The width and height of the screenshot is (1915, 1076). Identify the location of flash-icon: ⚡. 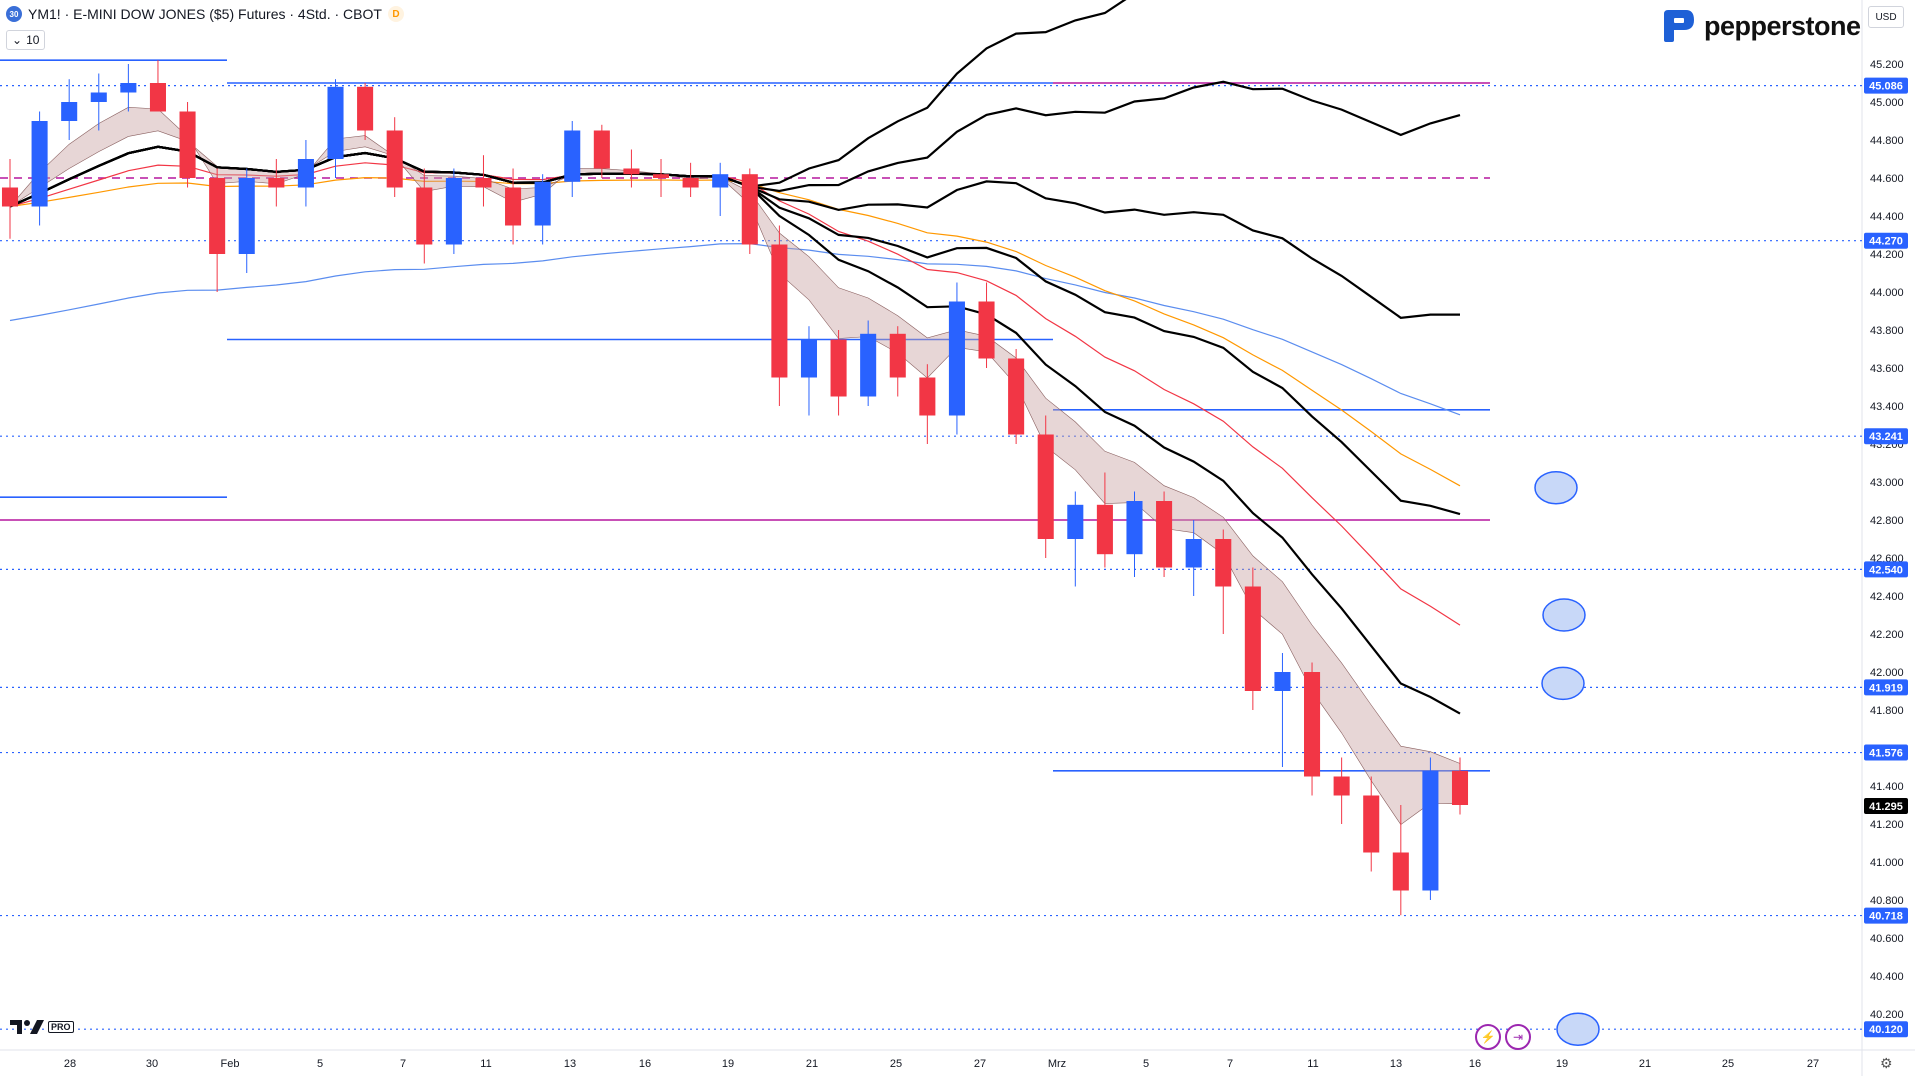
(1488, 1037).